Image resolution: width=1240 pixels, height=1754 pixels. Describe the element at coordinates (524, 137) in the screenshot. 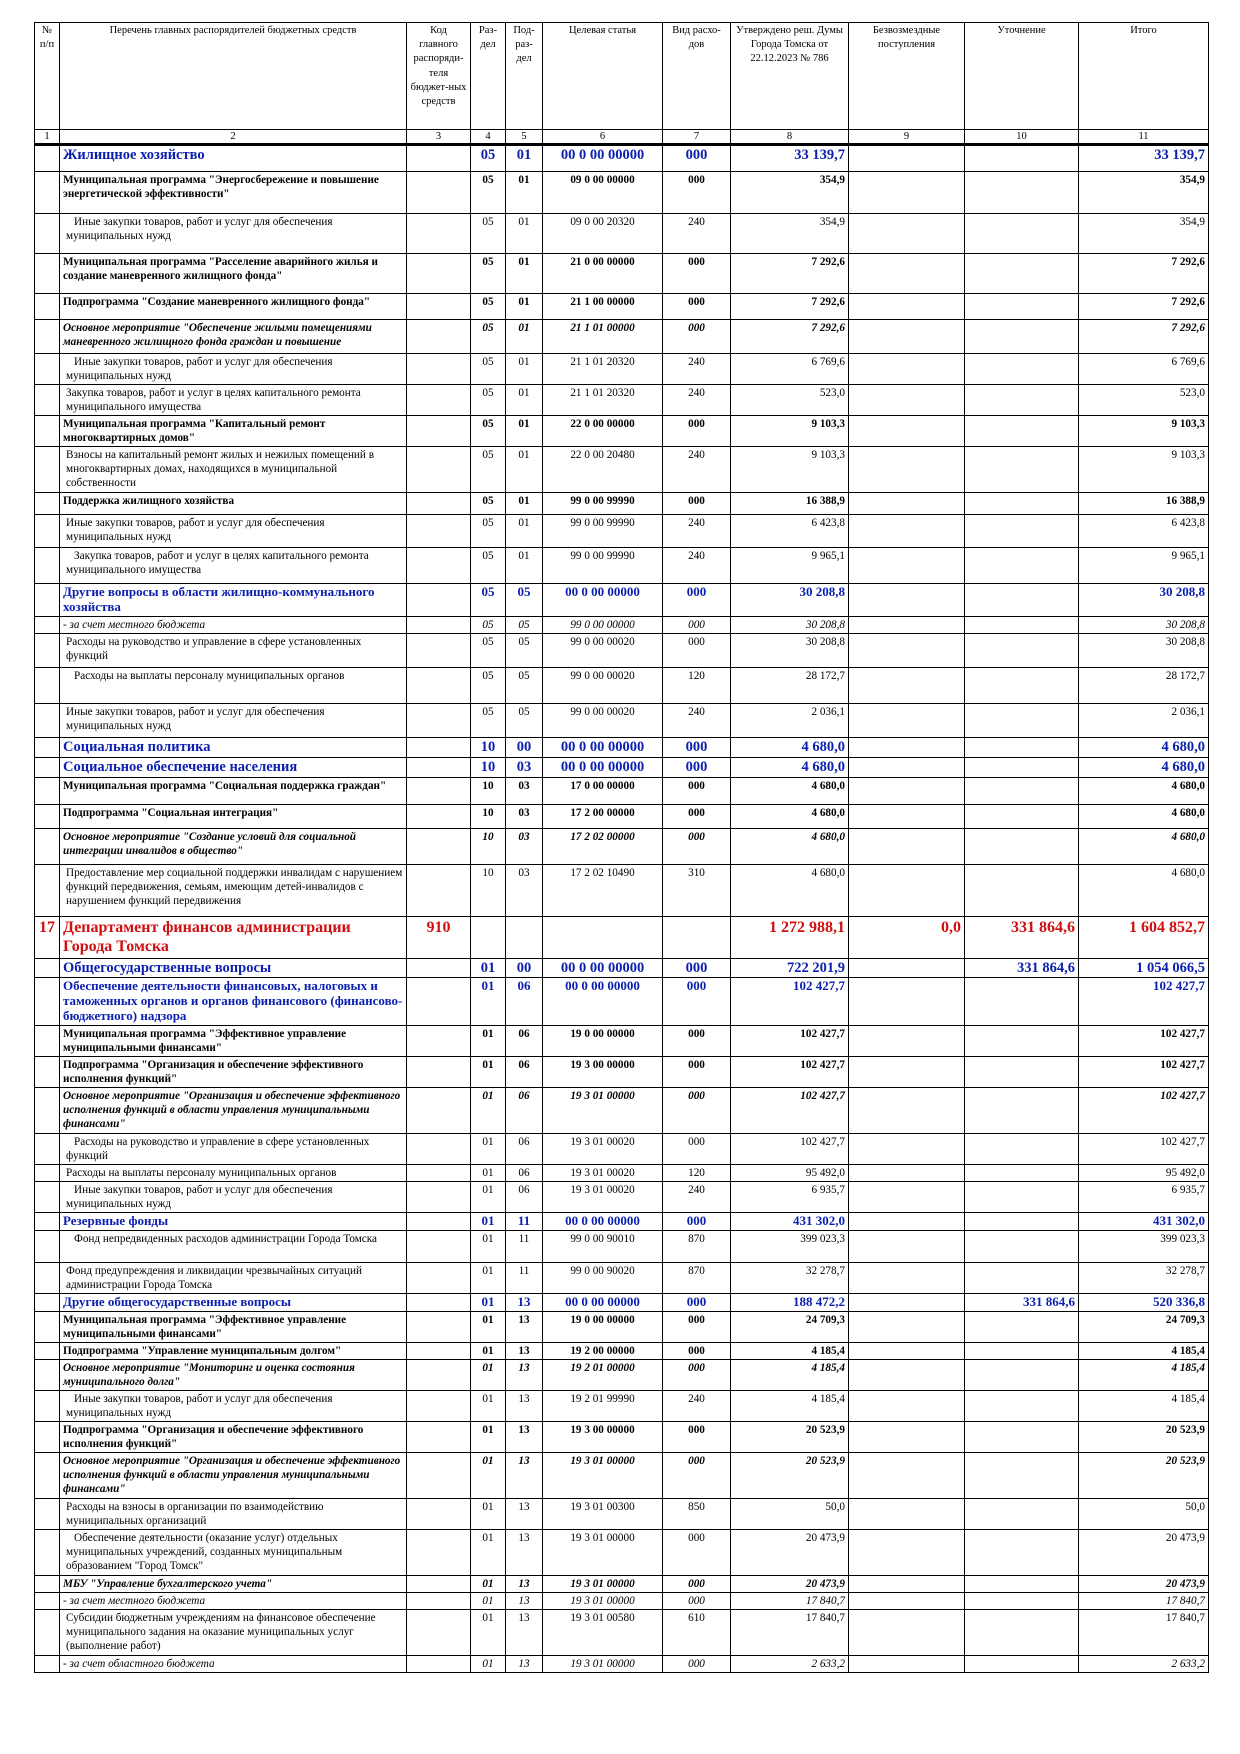

I see `col-num-5: 5` at that location.